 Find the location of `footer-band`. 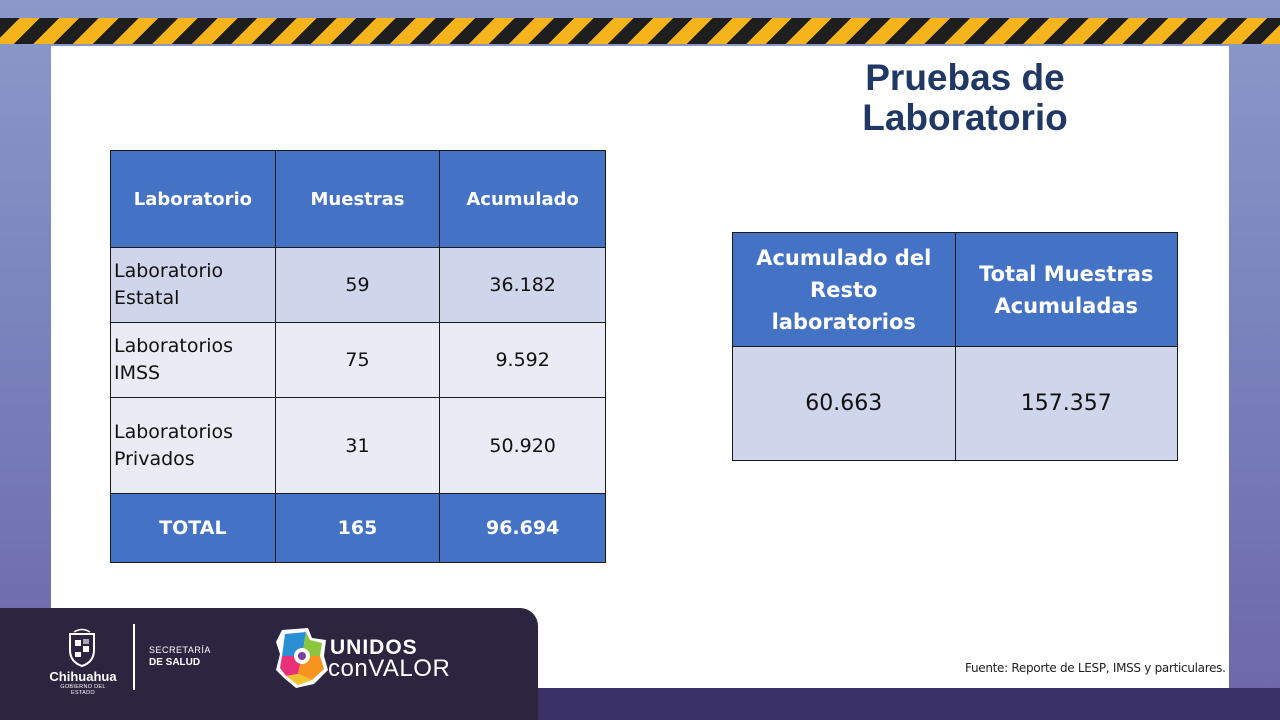

footer-band is located at coordinates (269, 664).